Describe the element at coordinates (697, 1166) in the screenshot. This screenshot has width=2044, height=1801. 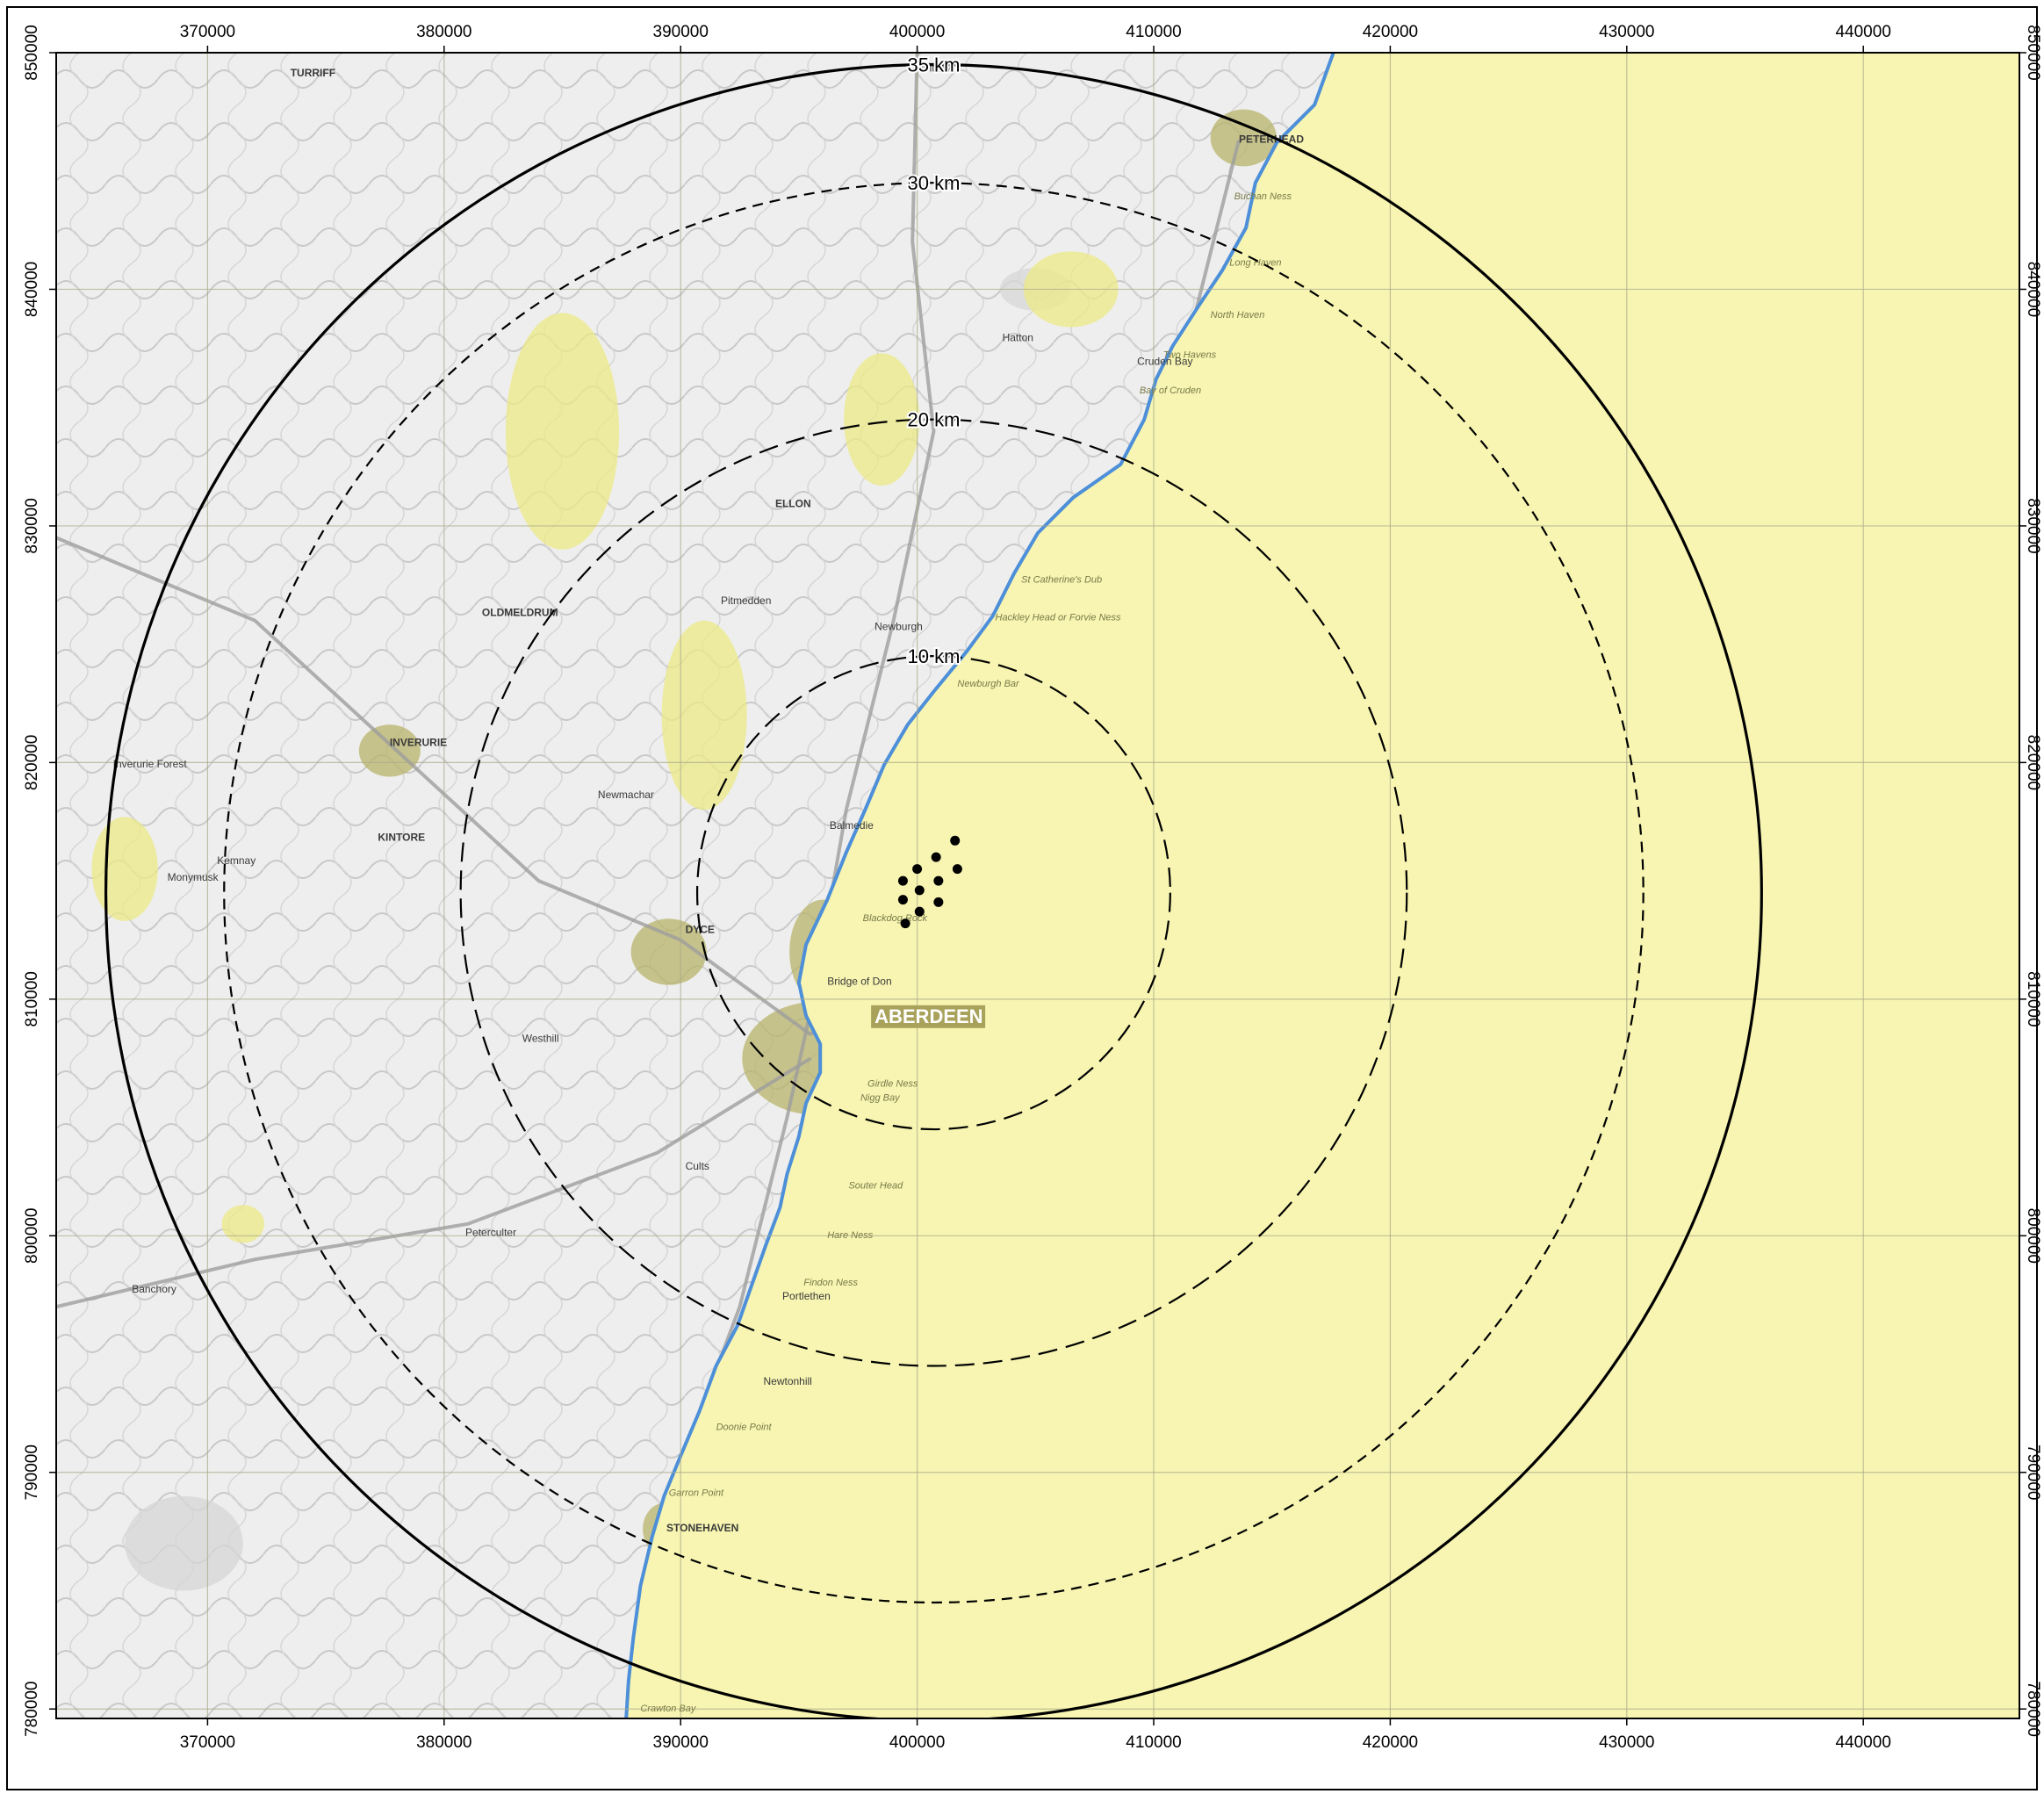
I see `place-label: Cults` at that location.